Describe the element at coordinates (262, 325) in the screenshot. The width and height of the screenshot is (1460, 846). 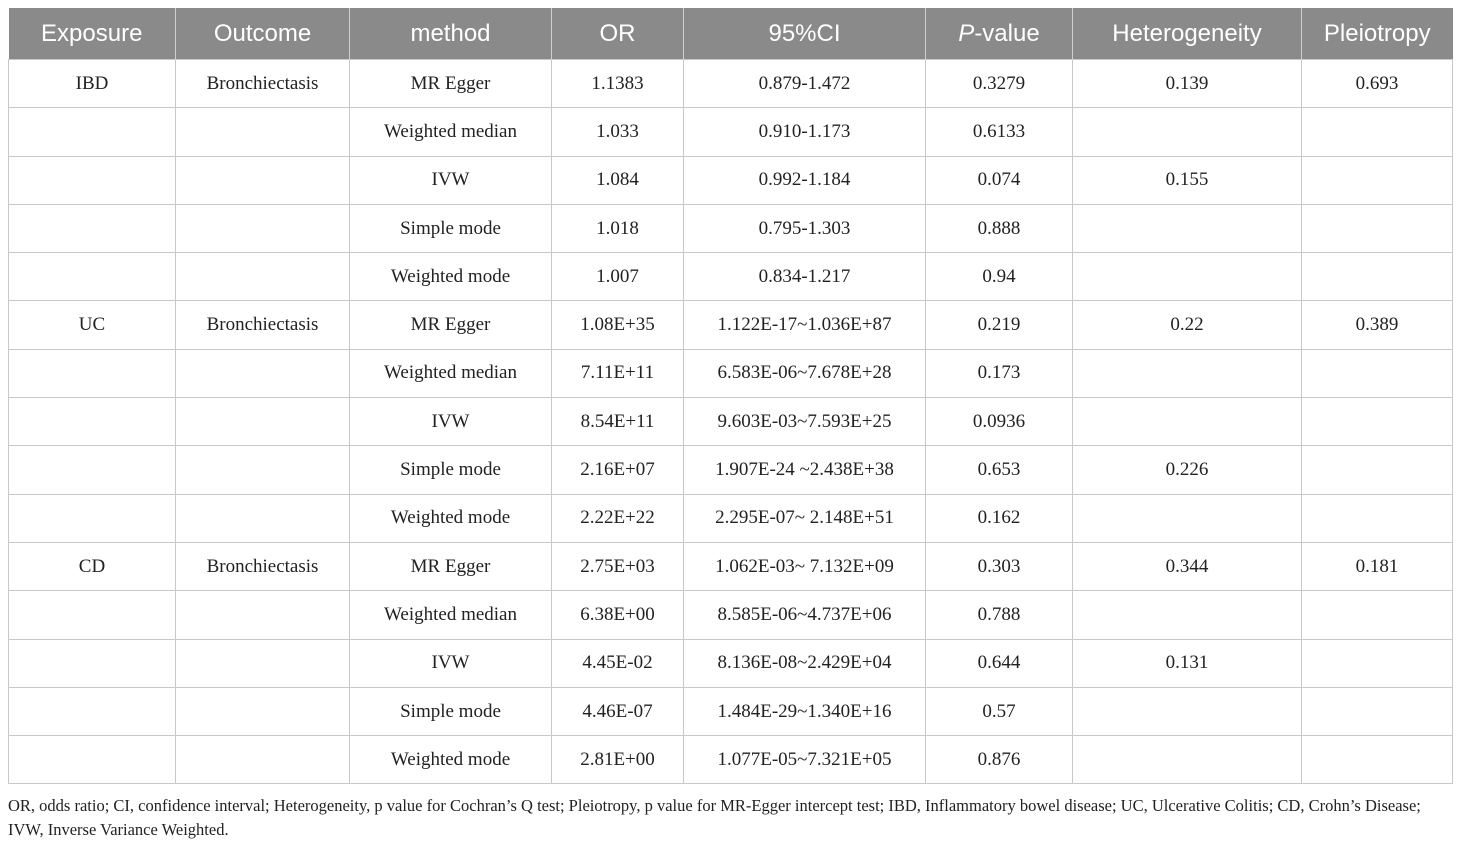
I see `cell-outcome: Bronchiectasis` at that location.